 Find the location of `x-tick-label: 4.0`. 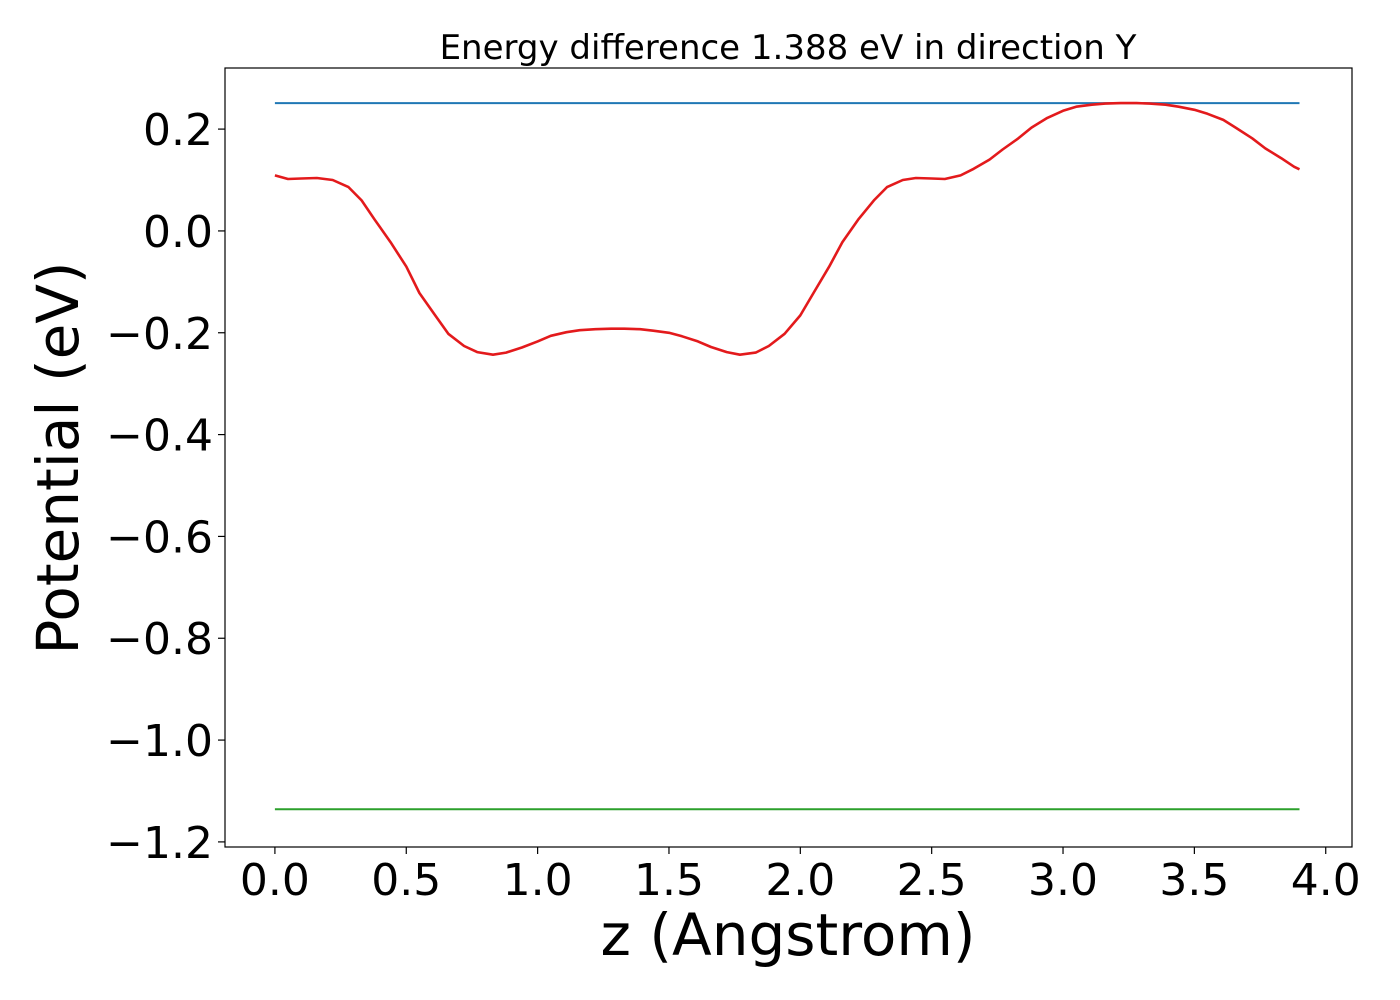

x-tick-label: 4.0 is located at coordinates (1326, 880).